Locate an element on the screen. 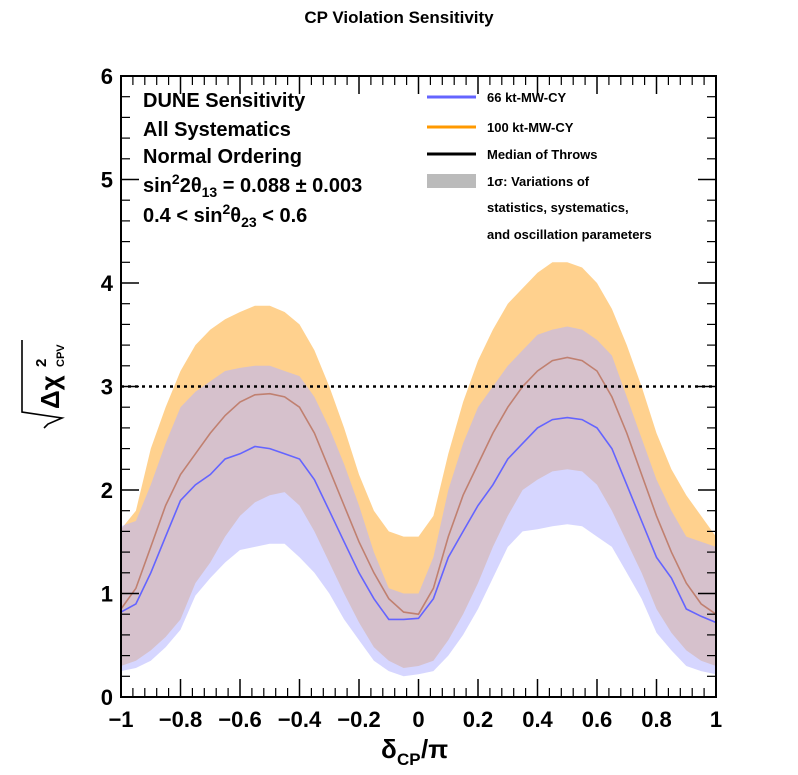 The height and width of the screenshot is (775, 798). x-axis-label-over-pi: /π is located at coordinates (434, 749).